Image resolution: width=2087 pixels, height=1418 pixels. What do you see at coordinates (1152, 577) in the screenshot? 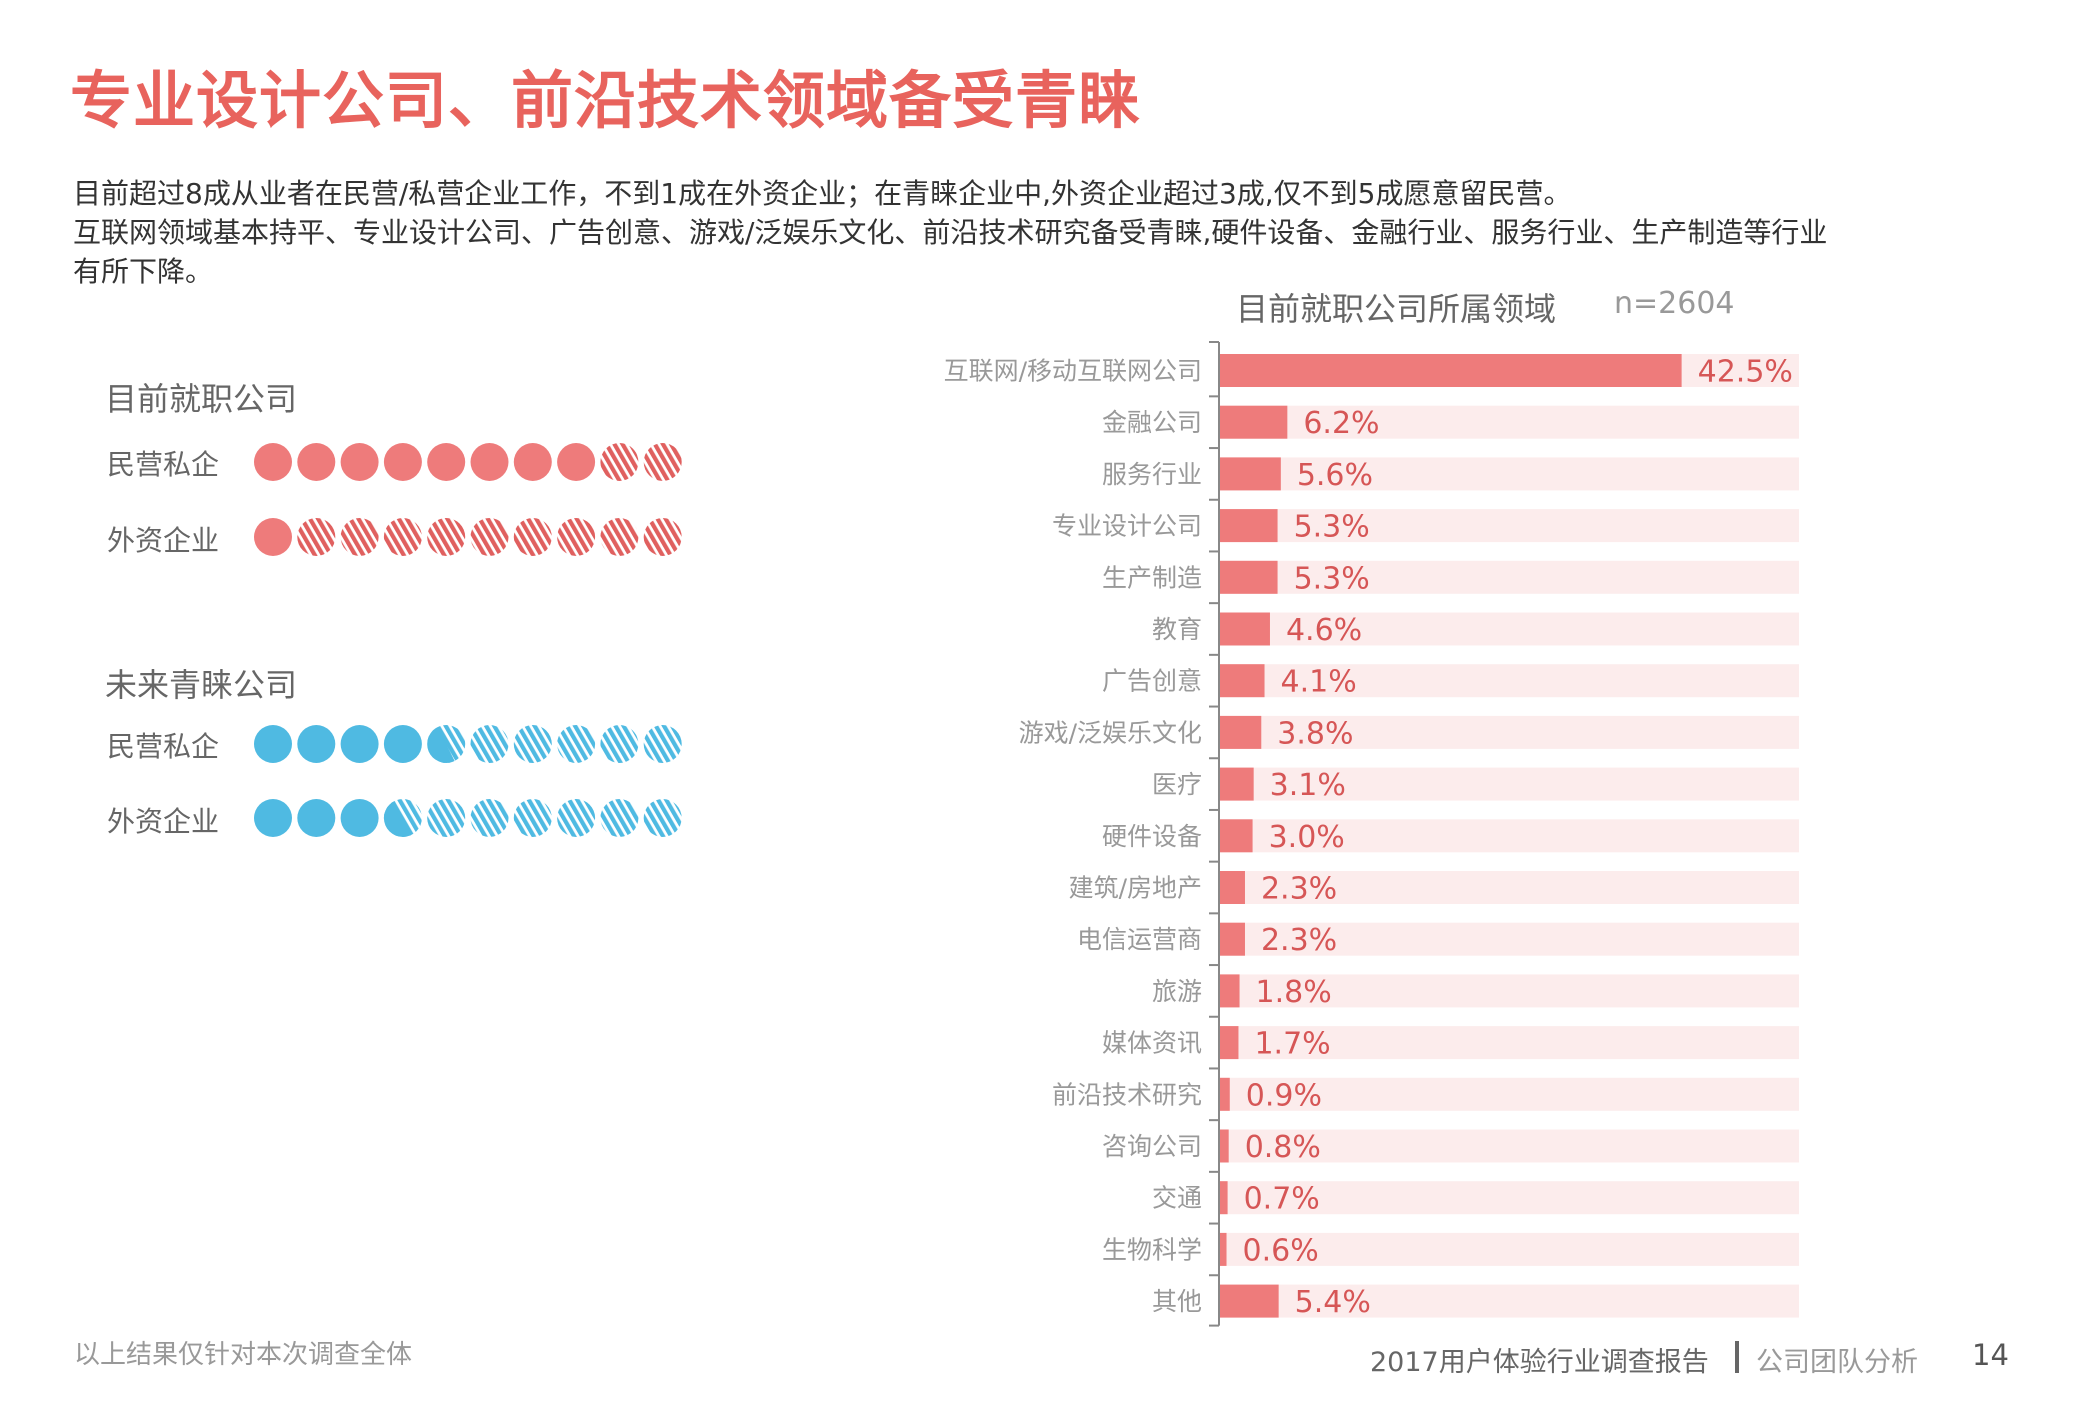
I see `category-label: 生产制造` at bounding box center [1152, 577].